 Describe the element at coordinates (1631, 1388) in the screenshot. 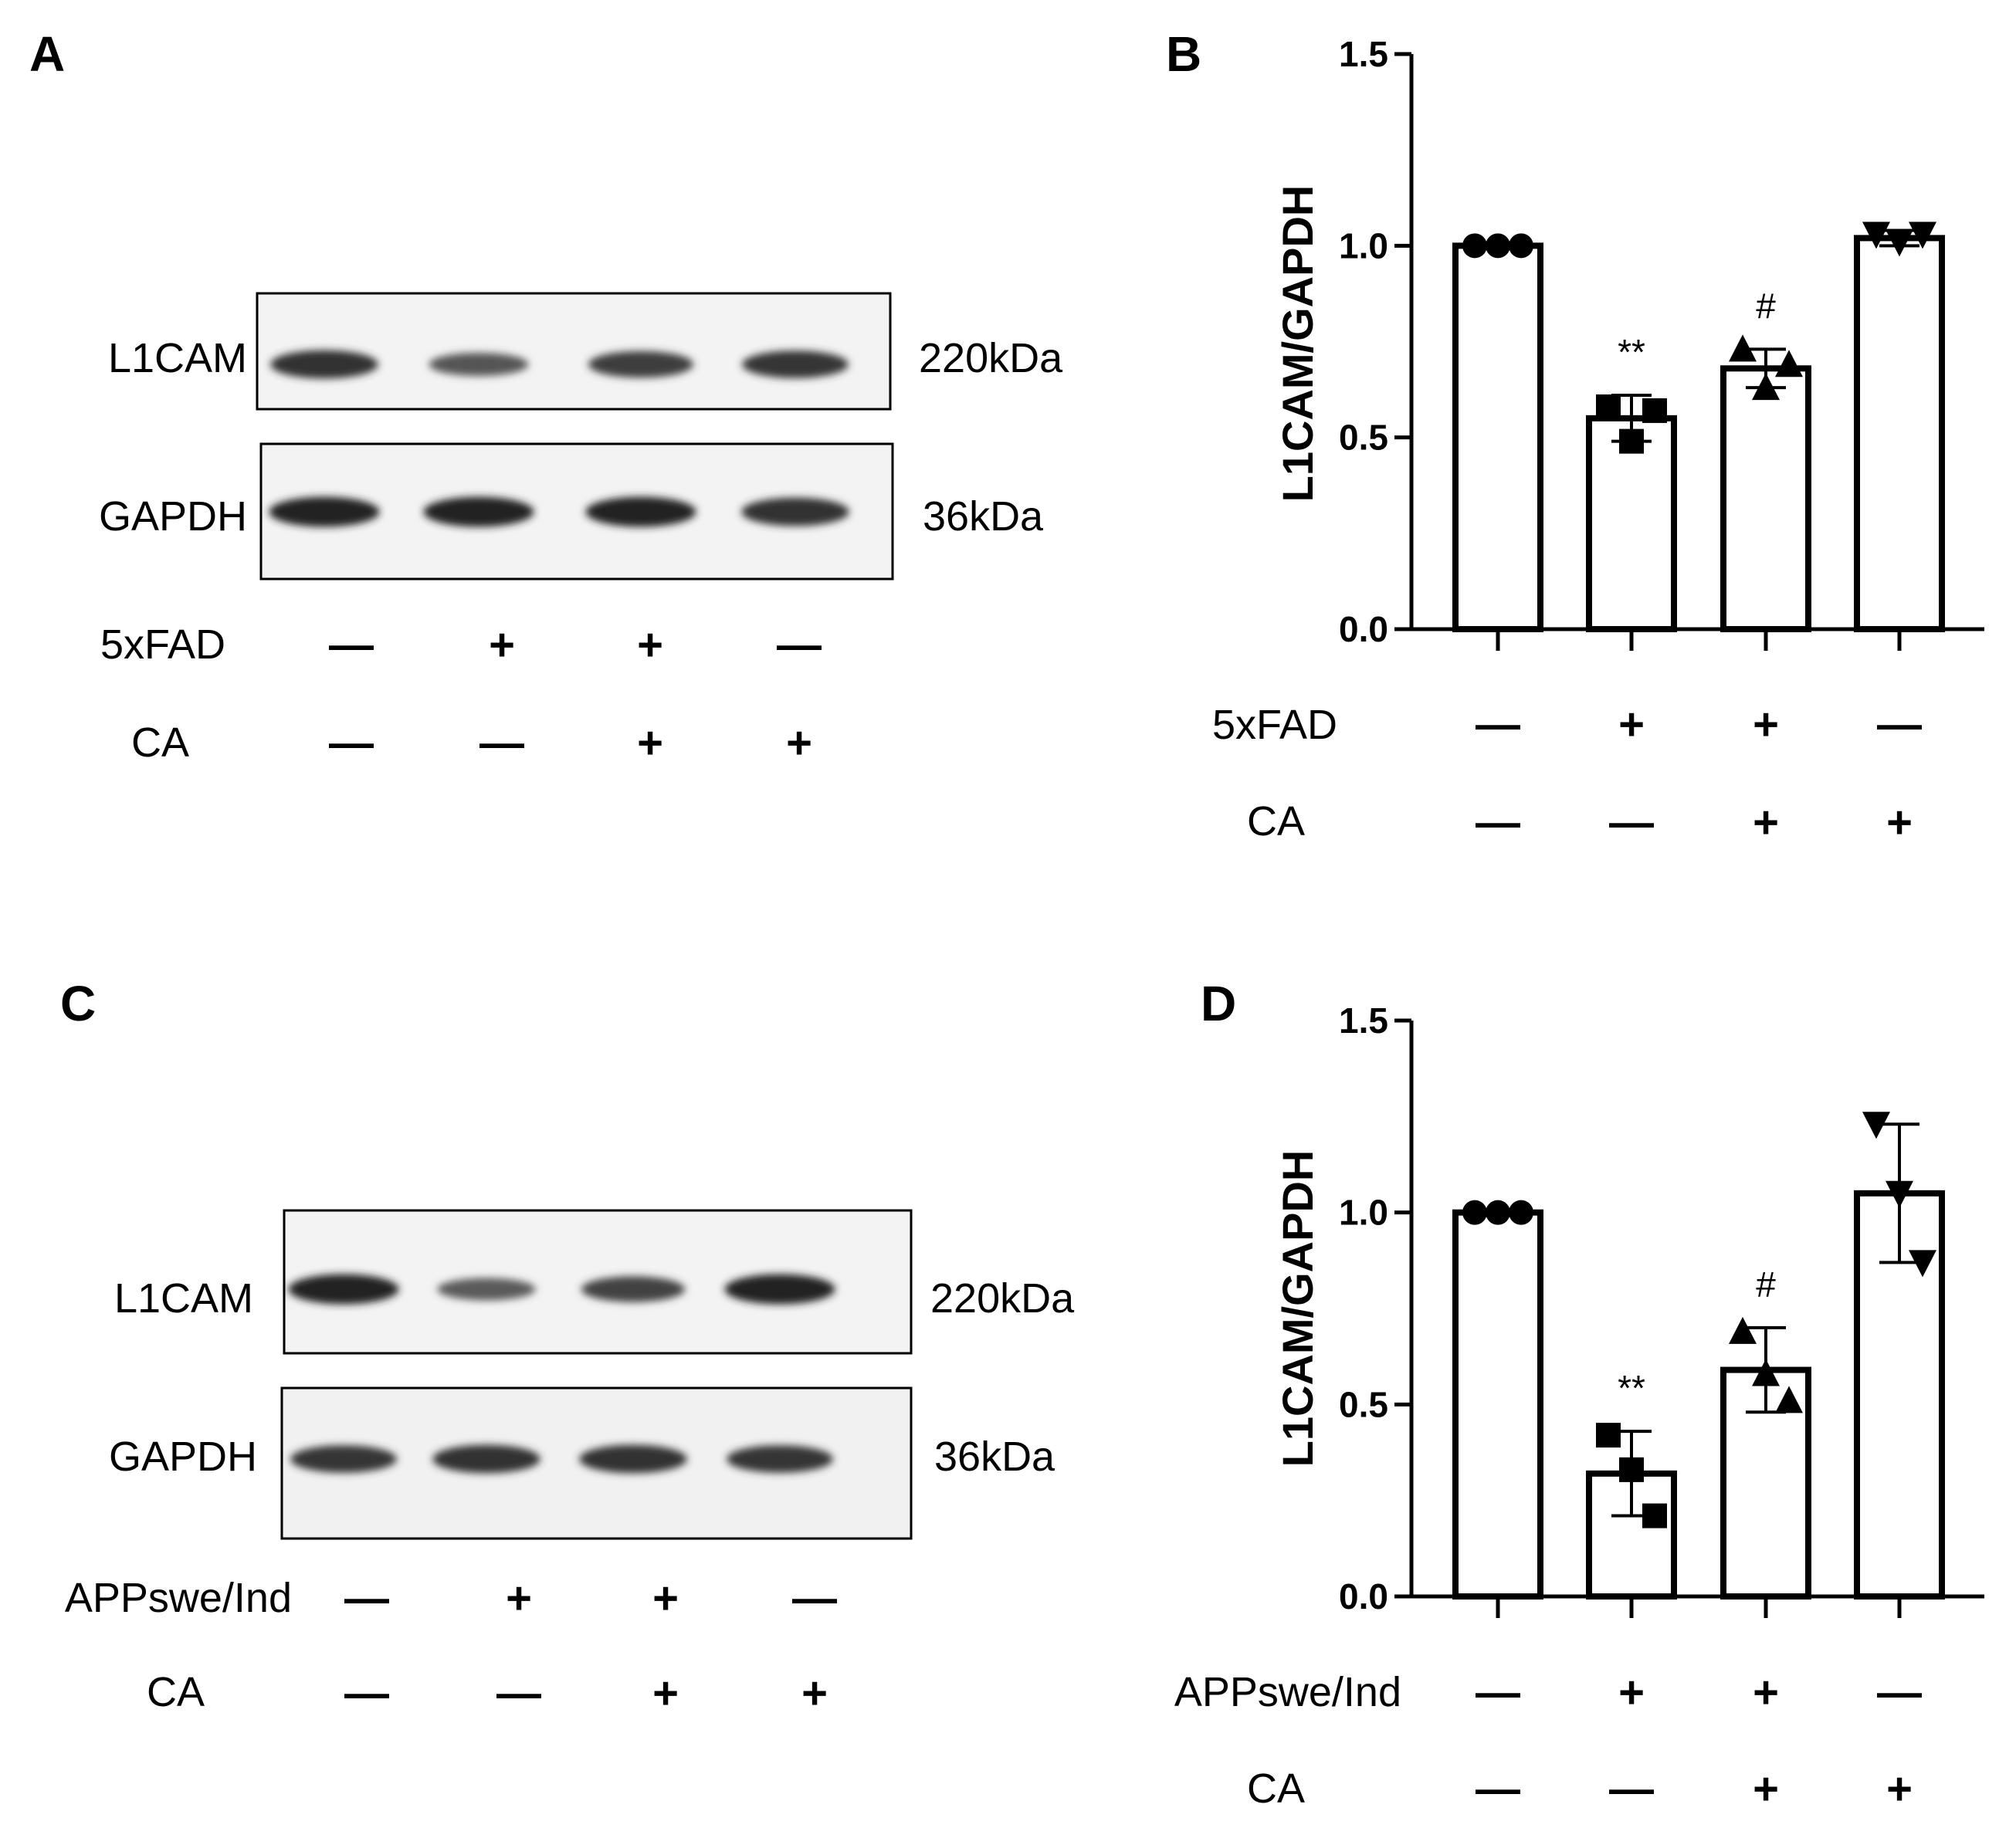

I see `significance-label-d-2: **` at that location.